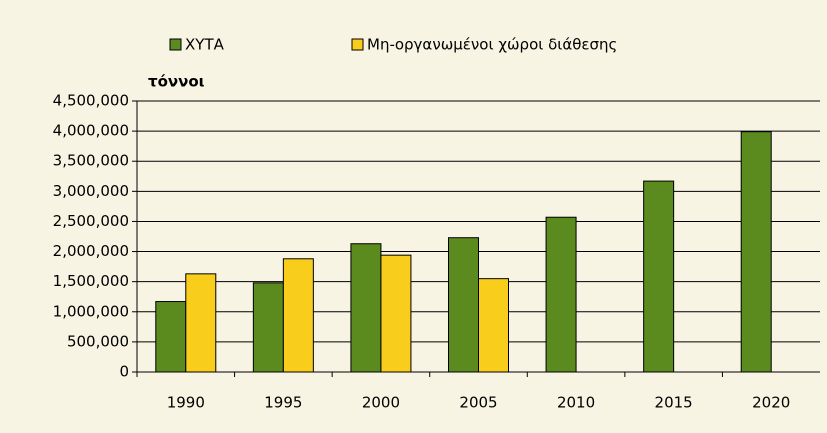 This screenshot has width=827, height=433. What do you see at coordinates (98, 341) in the screenshot?
I see `y-tick-label: 500,000` at bounding box center [98, 341].